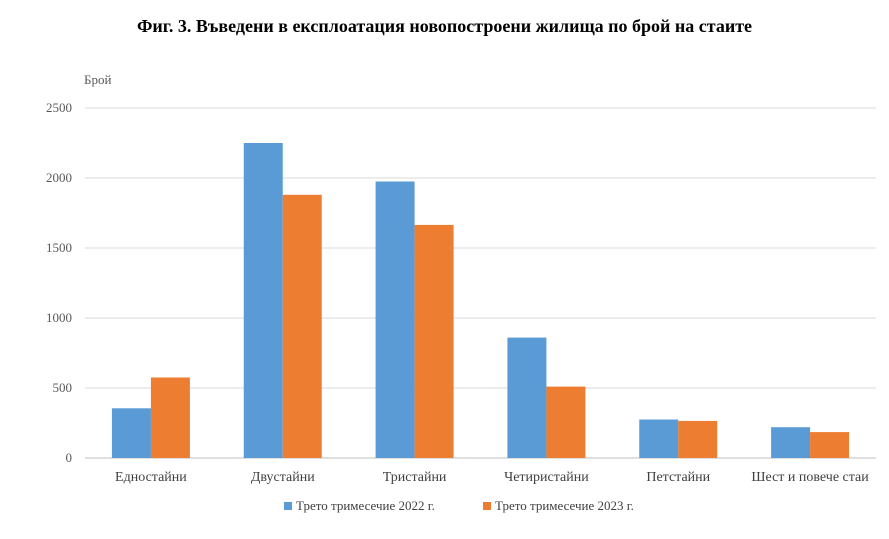 The height and width of the screenshot is (539, 889). I want to click on category-label: Четиристайни, so click(546, 477).